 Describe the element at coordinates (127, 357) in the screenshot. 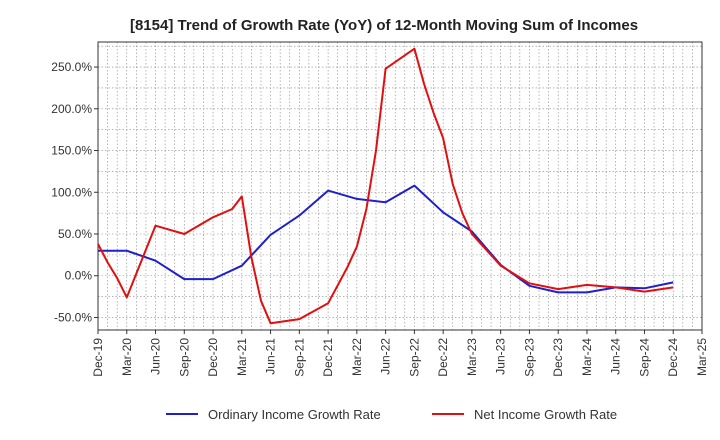

I see `x-tick-label: Mar-20` at that location.